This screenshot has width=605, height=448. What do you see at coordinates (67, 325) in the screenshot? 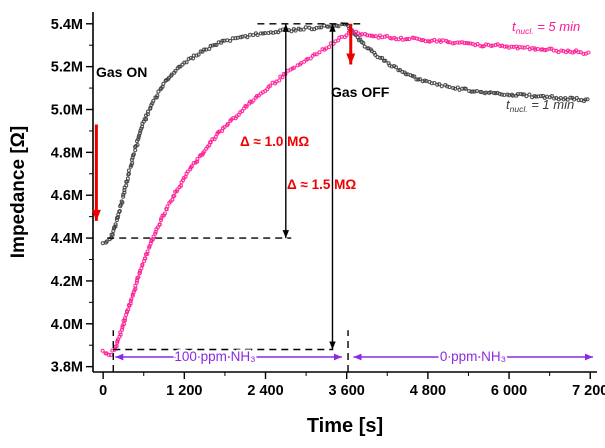
I see `y-tick-label: 4.0M` at bounding box center [67, 325].